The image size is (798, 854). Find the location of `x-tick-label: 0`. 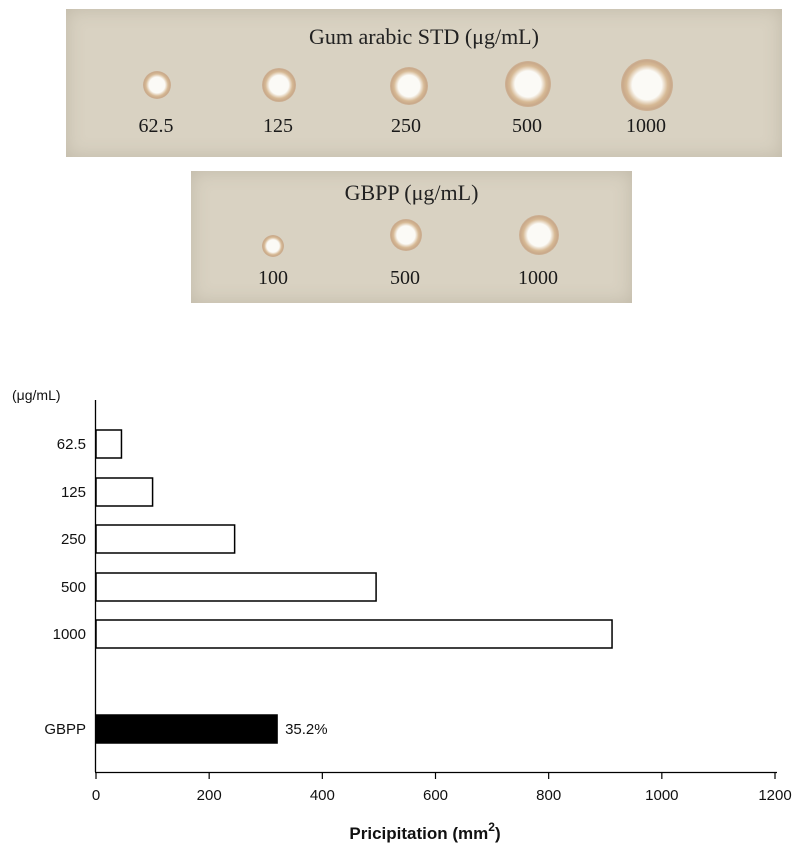

x-tick-label: 0 is located at coordinates (96, 795).